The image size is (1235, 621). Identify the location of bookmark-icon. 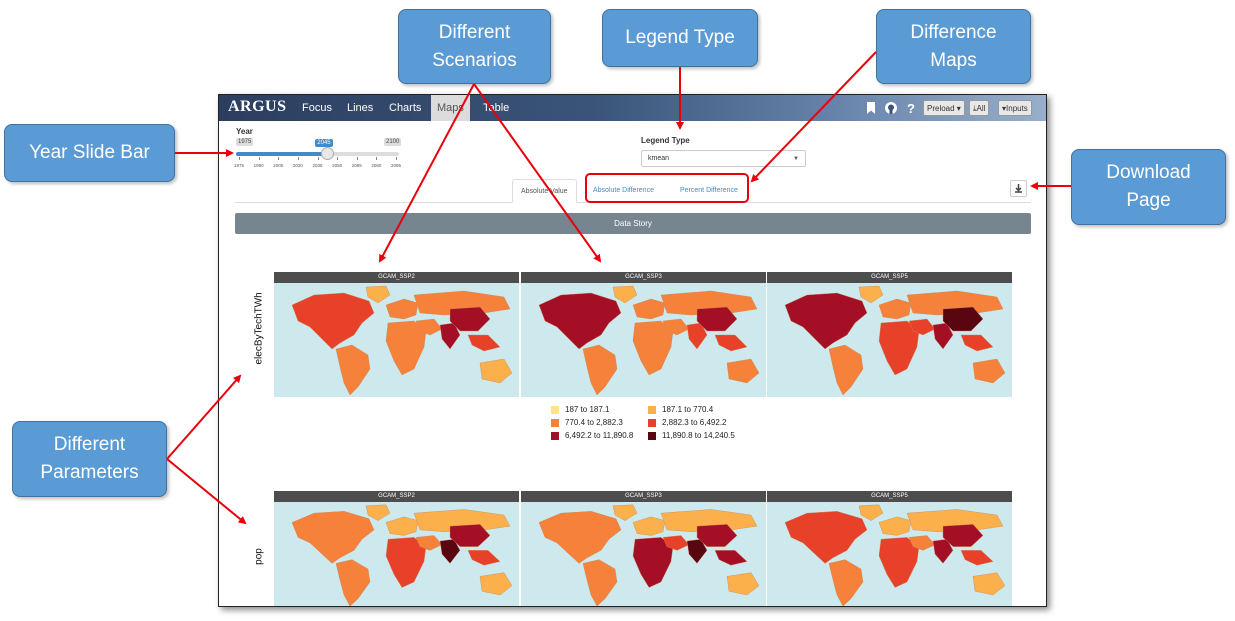
(871, 108).